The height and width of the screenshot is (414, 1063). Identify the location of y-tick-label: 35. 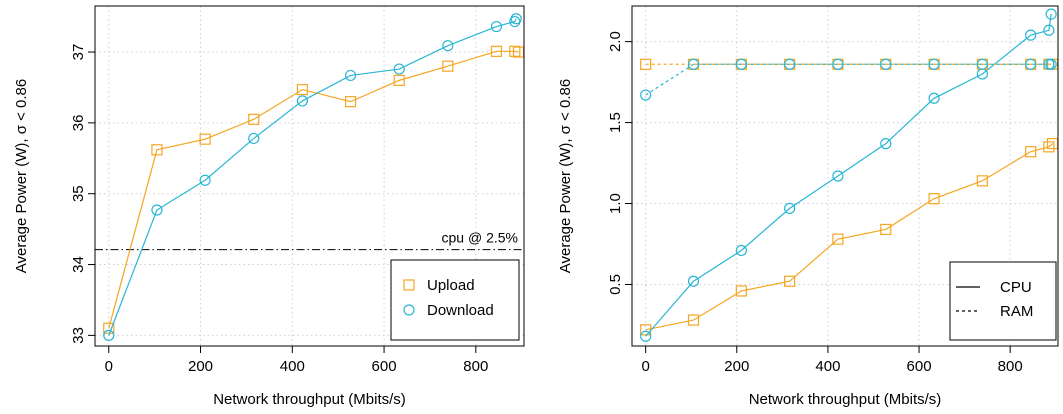
(78, 193).